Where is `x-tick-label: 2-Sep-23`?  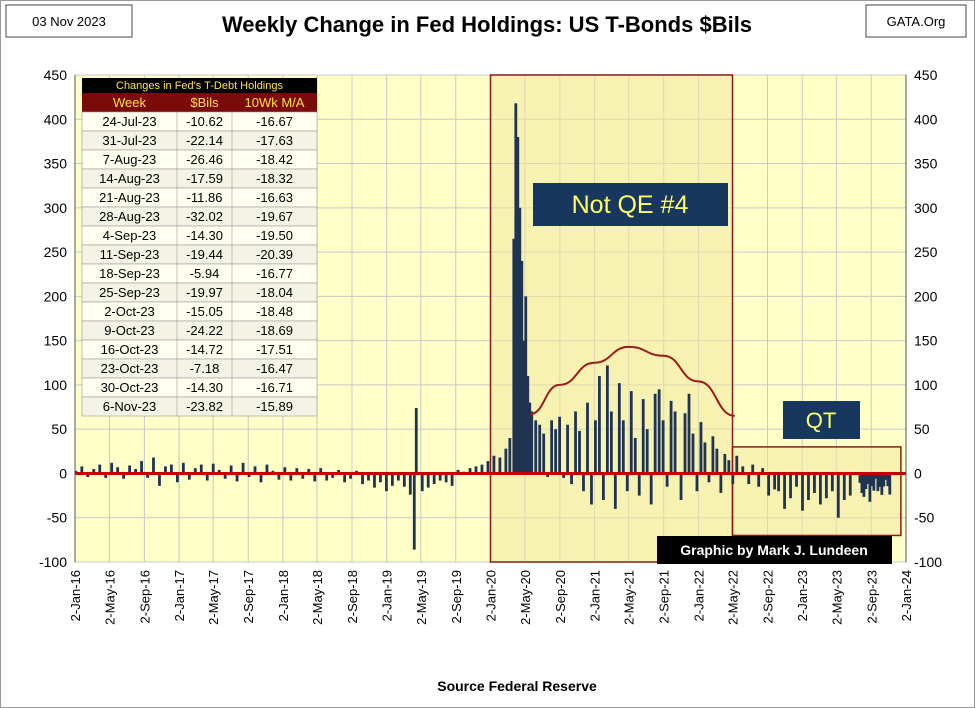 x-tick-label: 2-Sep-23 is located at coordinates (871, 596).